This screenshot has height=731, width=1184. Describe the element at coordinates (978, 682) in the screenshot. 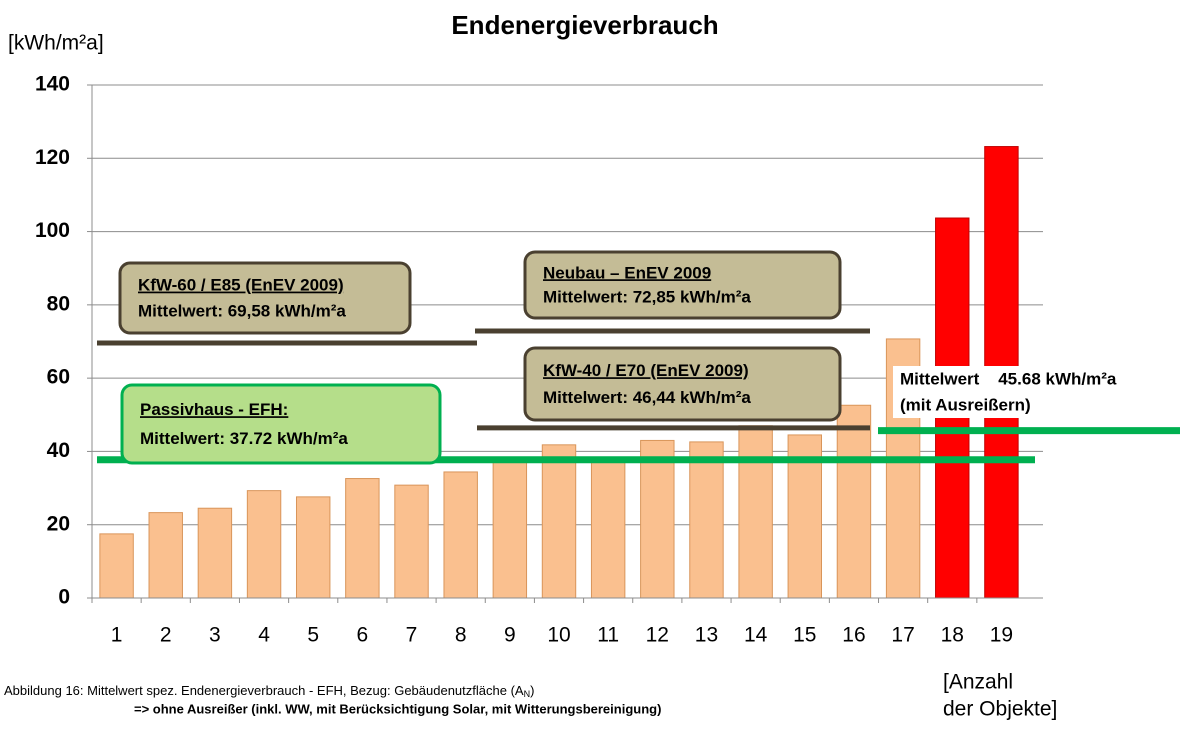

I see `x-axis-label: [Anzahl` at that location.